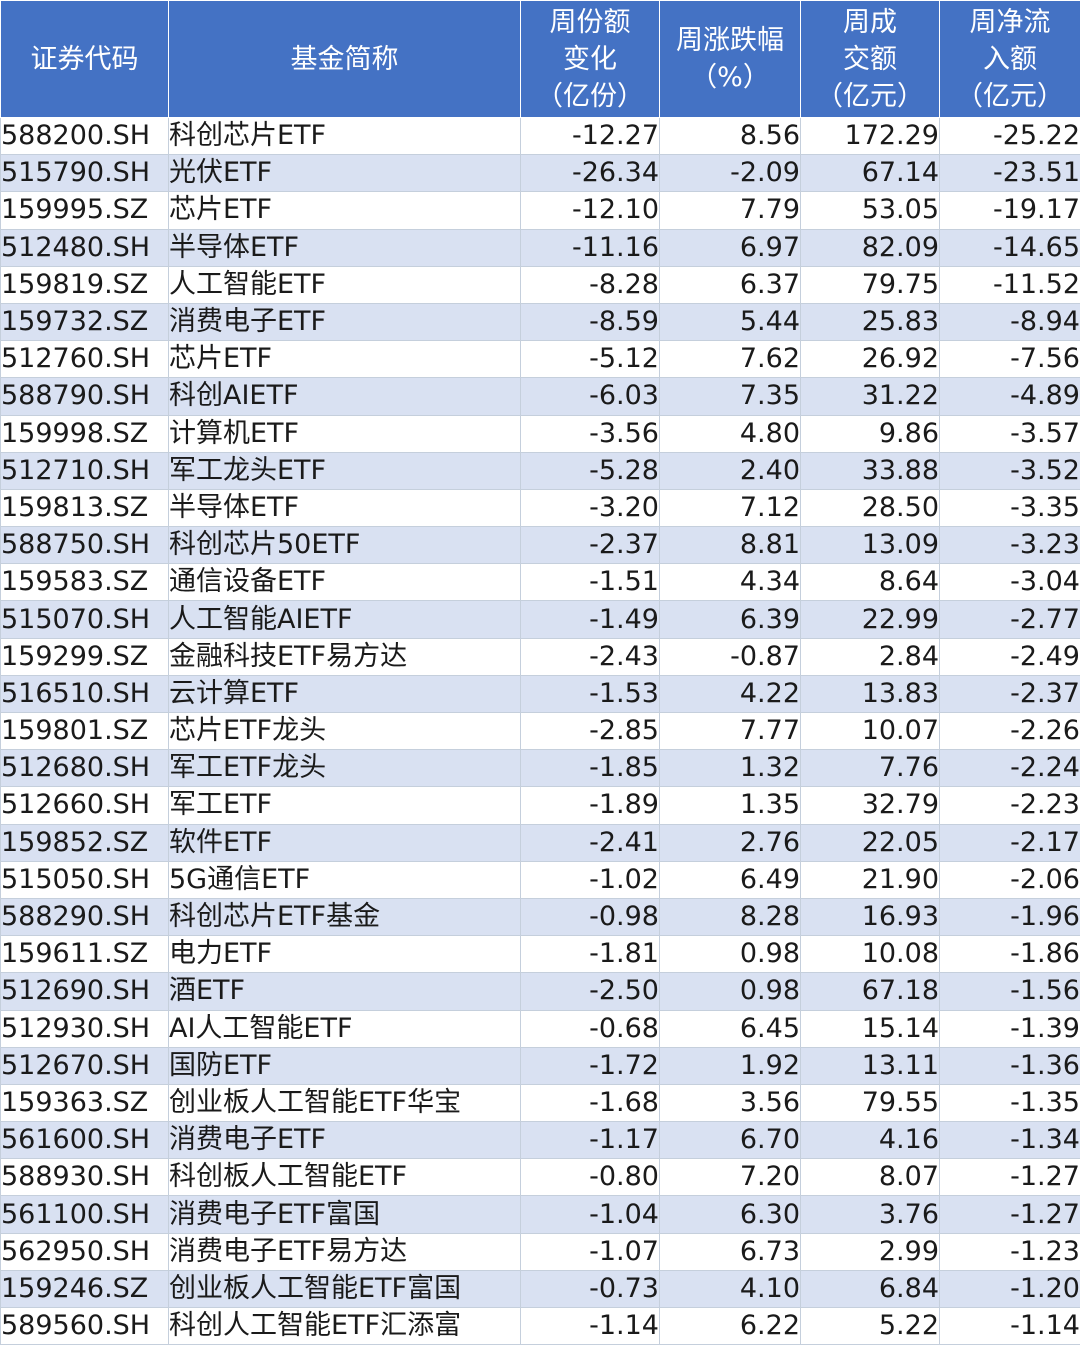 The height and width of the screenshot is (1345, 1080). What do you see at coordinates (730, 582) in the screenshot?
I see `cell-weekly-change-pct: 4.34` at bounding box center [730, 582].